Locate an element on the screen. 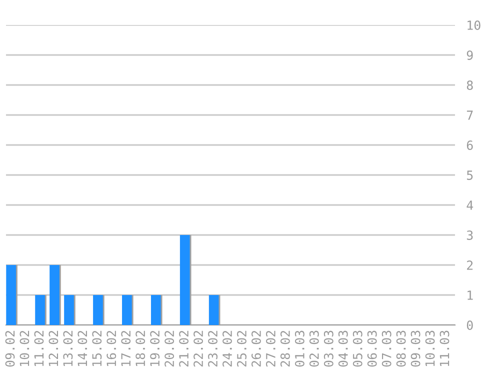  y-tick-label: 4 is located at coordinates (470, 205).